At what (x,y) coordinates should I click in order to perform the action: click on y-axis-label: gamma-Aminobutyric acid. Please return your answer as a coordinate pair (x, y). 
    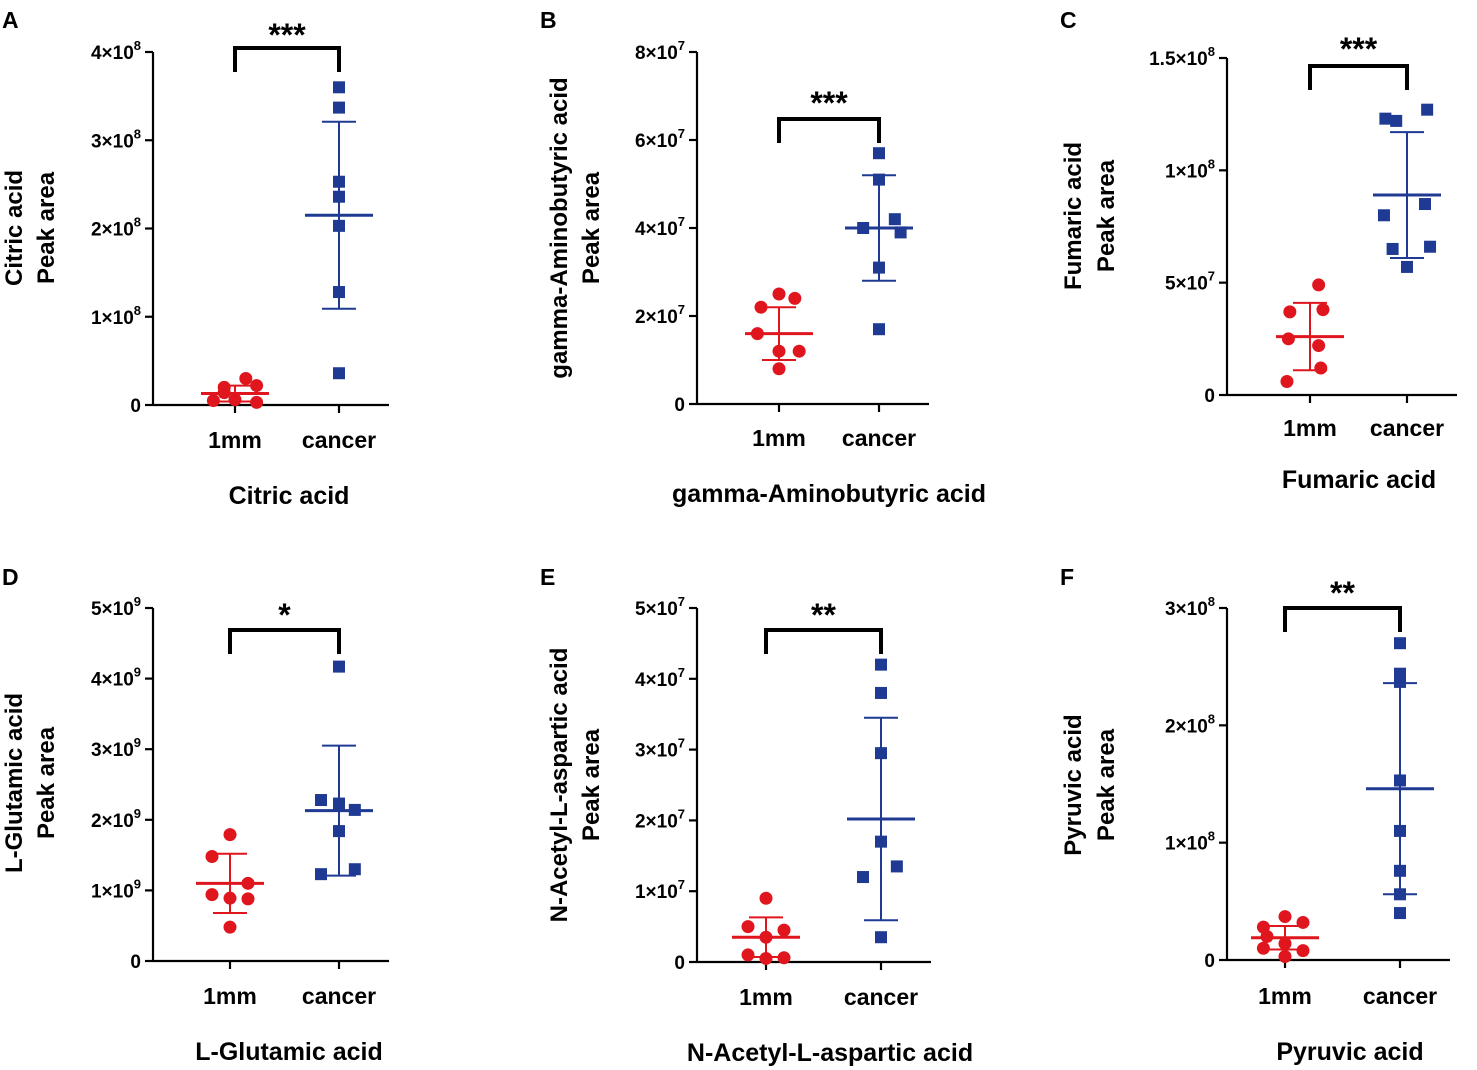
    Looking at the image, I should click on (559, 227).